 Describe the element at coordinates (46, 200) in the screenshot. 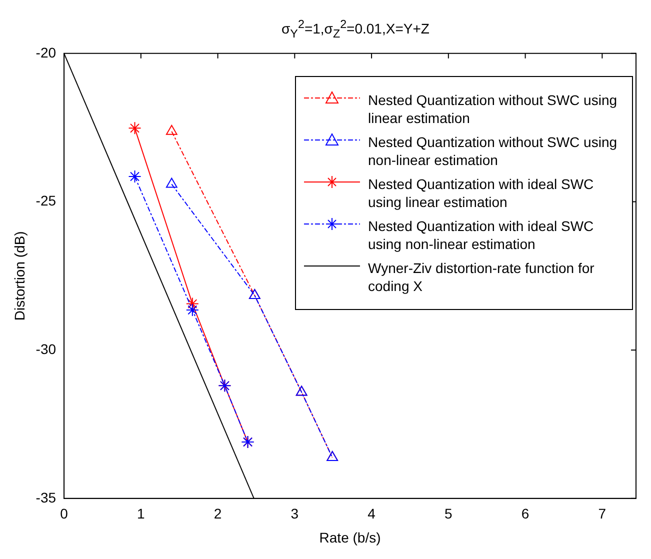

I see `y-tick-label: -25` at that location.